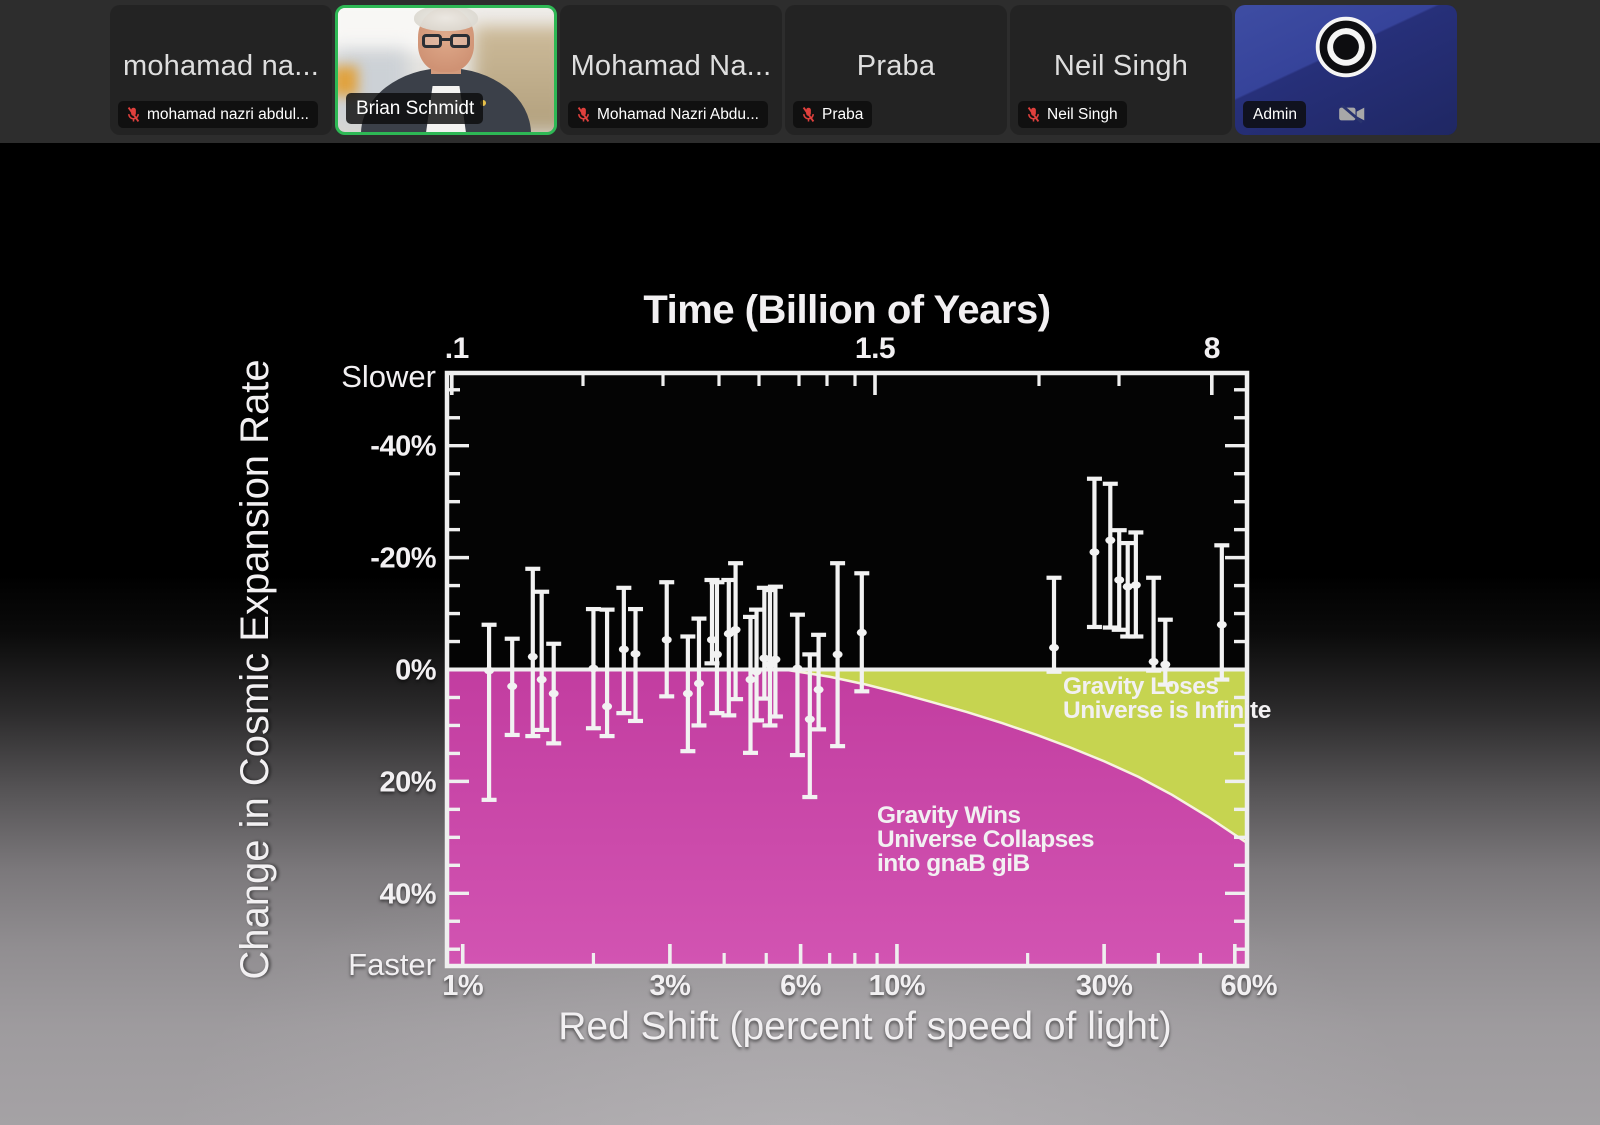  I want to click on gravity-loses-label: Gravity Loses, so click(1141, 686).